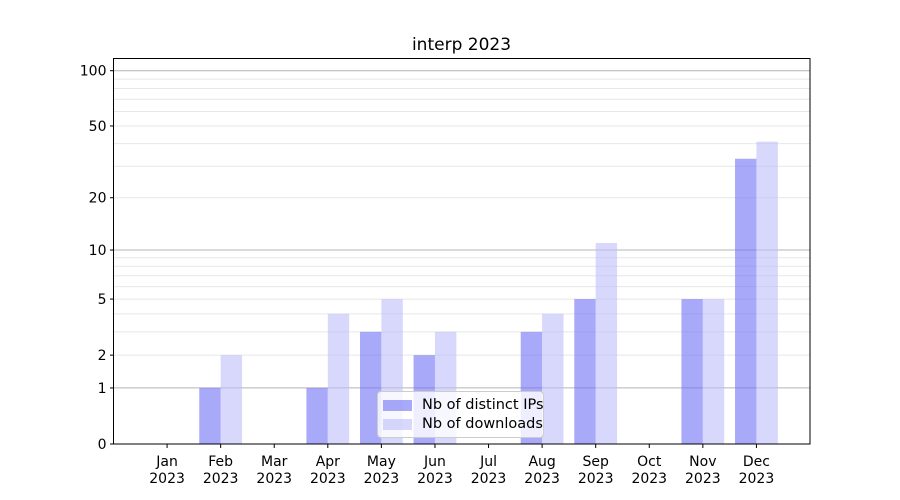 The width and height of the screenshot is (900, 500). What do you see at coordinates (338, 378) in the screenshot?
I see `bar-downloads-apr` at bounding box center [338, 378].